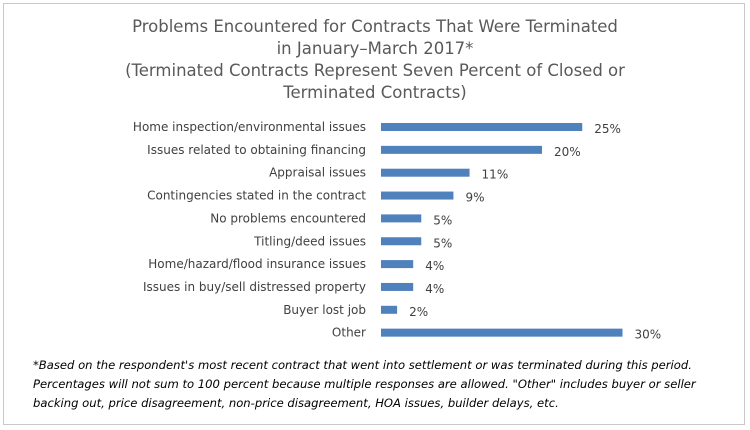  Describe the element at coordinates (324, 310) in the screenshot. I see `category-label: Buyer lost job` at that location.